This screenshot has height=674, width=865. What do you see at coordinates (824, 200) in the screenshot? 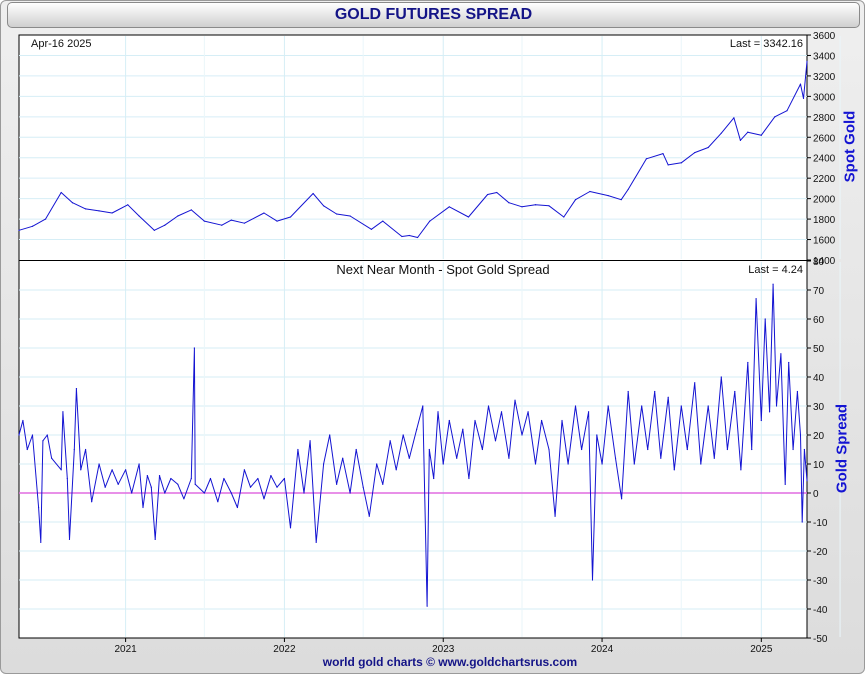
I see `y-tick-label: 2000` at bounding box center [824, 200].